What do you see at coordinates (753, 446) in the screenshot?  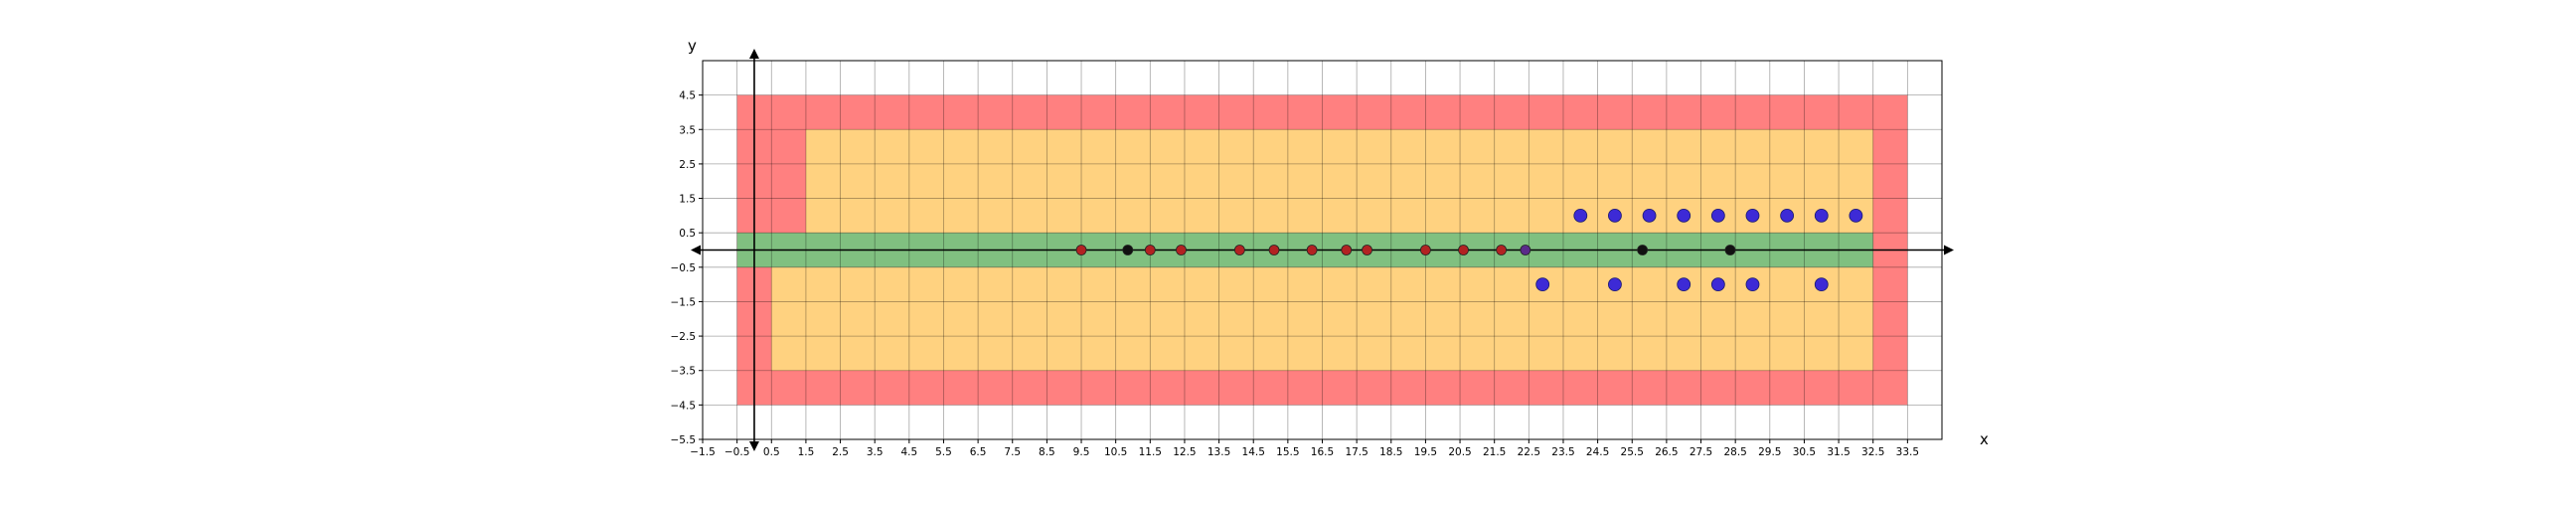 I see `y-axis-arrow-down` at bounding box center [753, 446].